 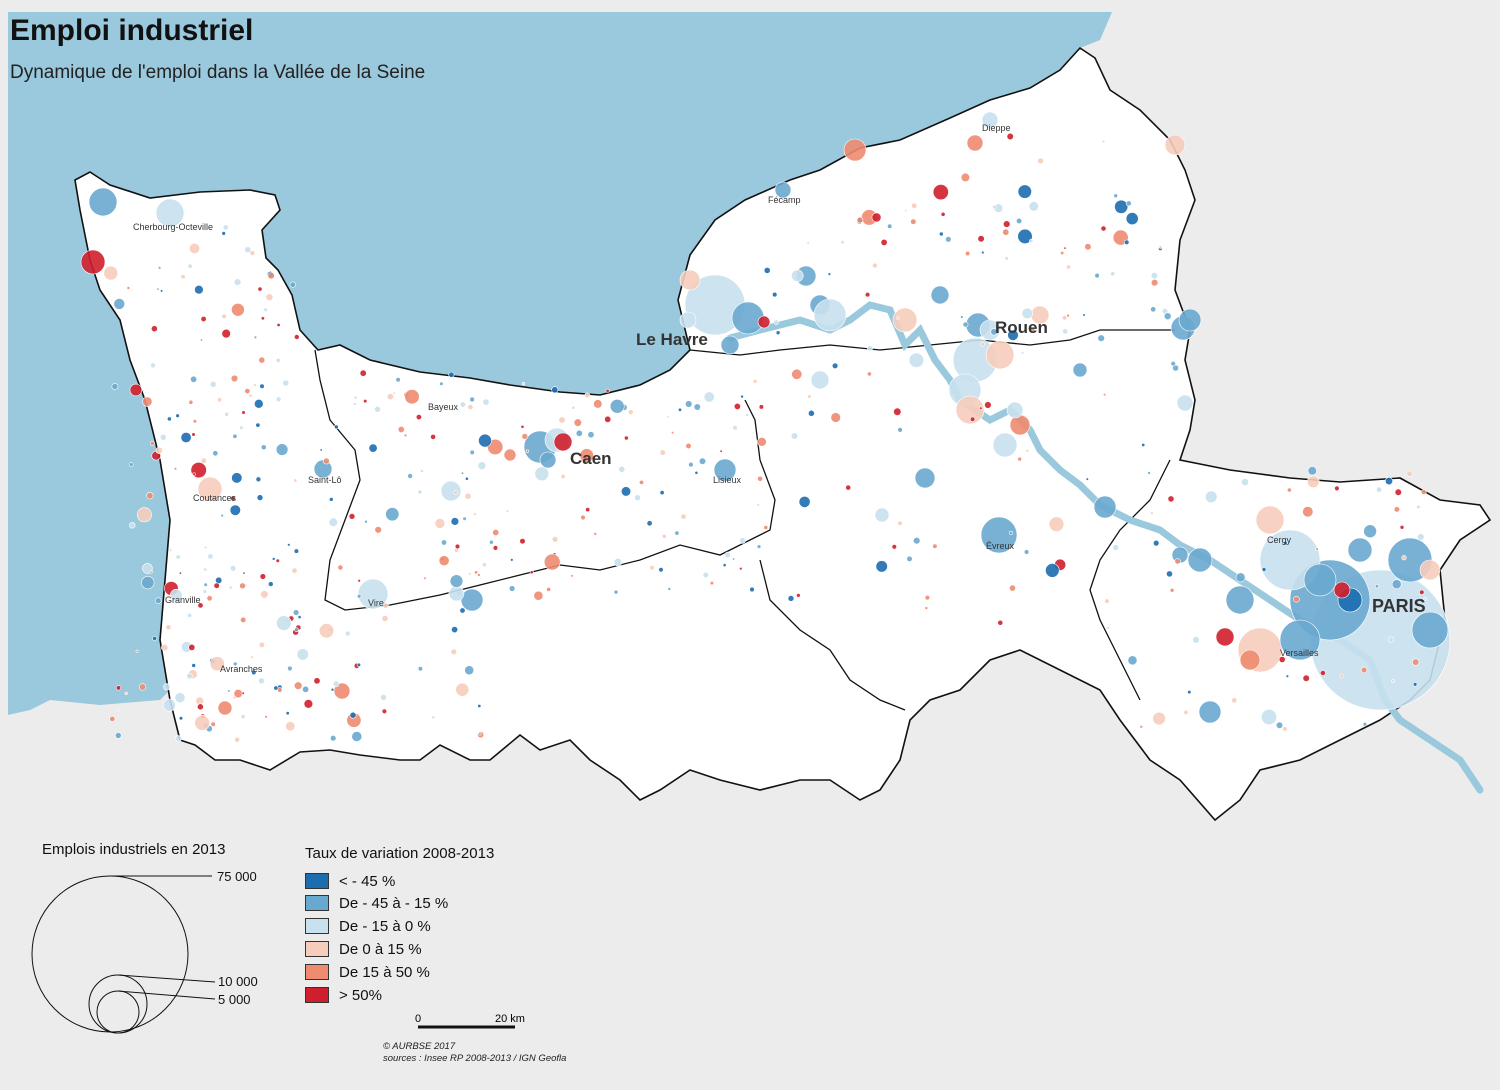 What do you see at coordinates (173, 227) in the screenshot?
I see `city-label-cherbourg: Cherbourg-Octeville` at bounding box center [173, 227].